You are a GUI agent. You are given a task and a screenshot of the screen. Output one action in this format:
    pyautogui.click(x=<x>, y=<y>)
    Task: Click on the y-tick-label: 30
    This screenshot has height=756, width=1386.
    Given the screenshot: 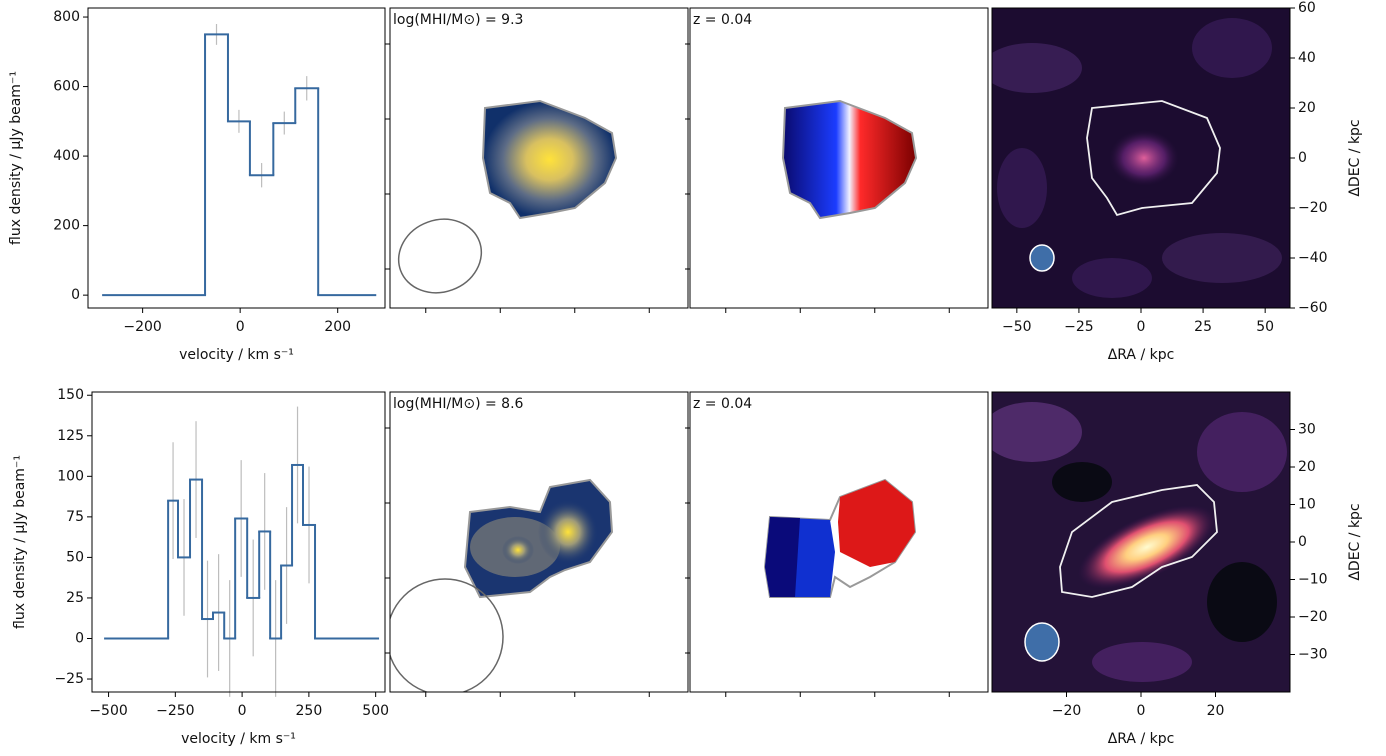 What is the action you would take?
    pyautogui.click(x=1307, y=430)
    